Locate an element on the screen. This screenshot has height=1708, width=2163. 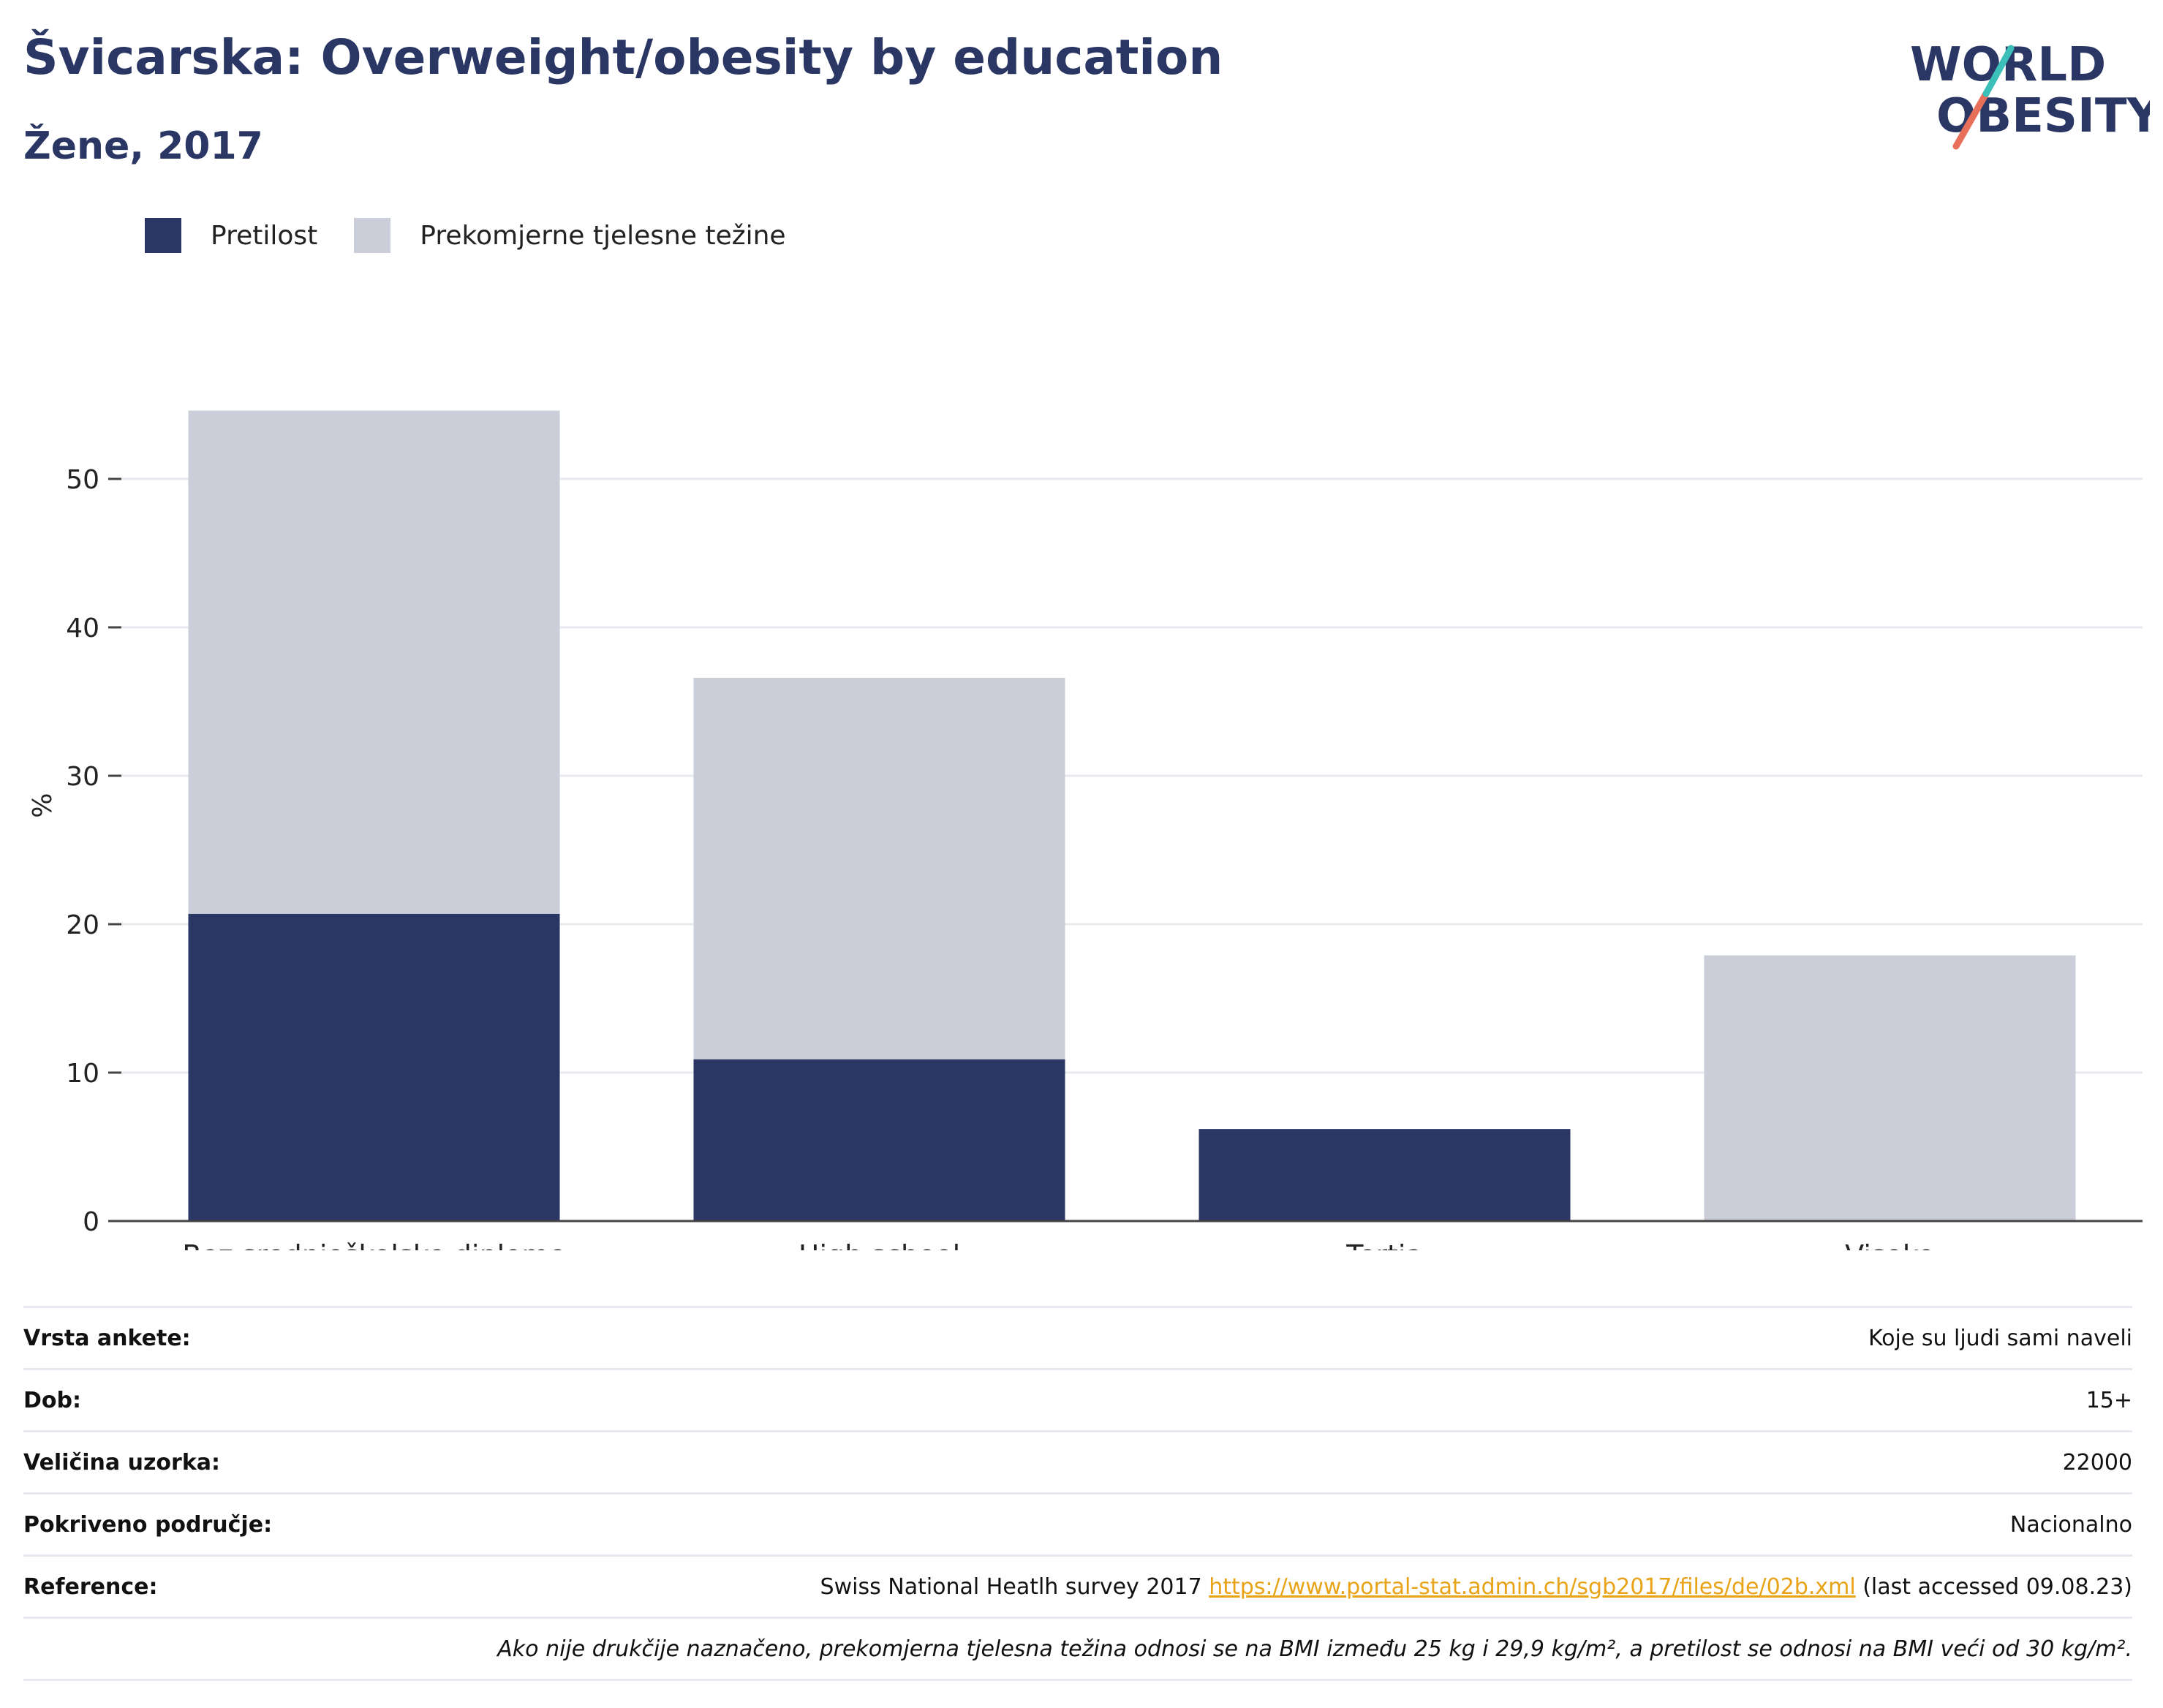
info-label: Pokriveno područje: is located at coordinates (148, 1524).